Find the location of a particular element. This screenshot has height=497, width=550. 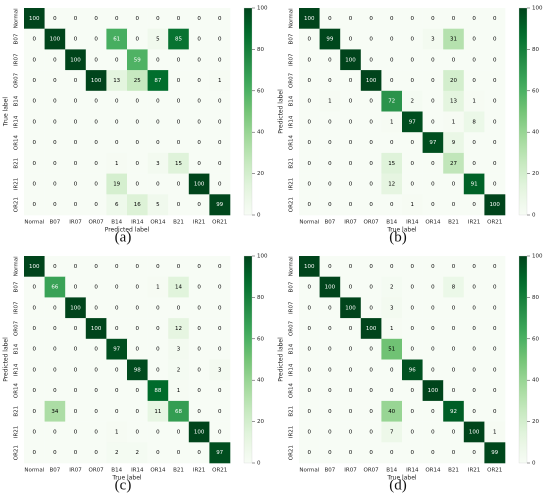

cell-label: 16 is located at coordinates (137, 205).